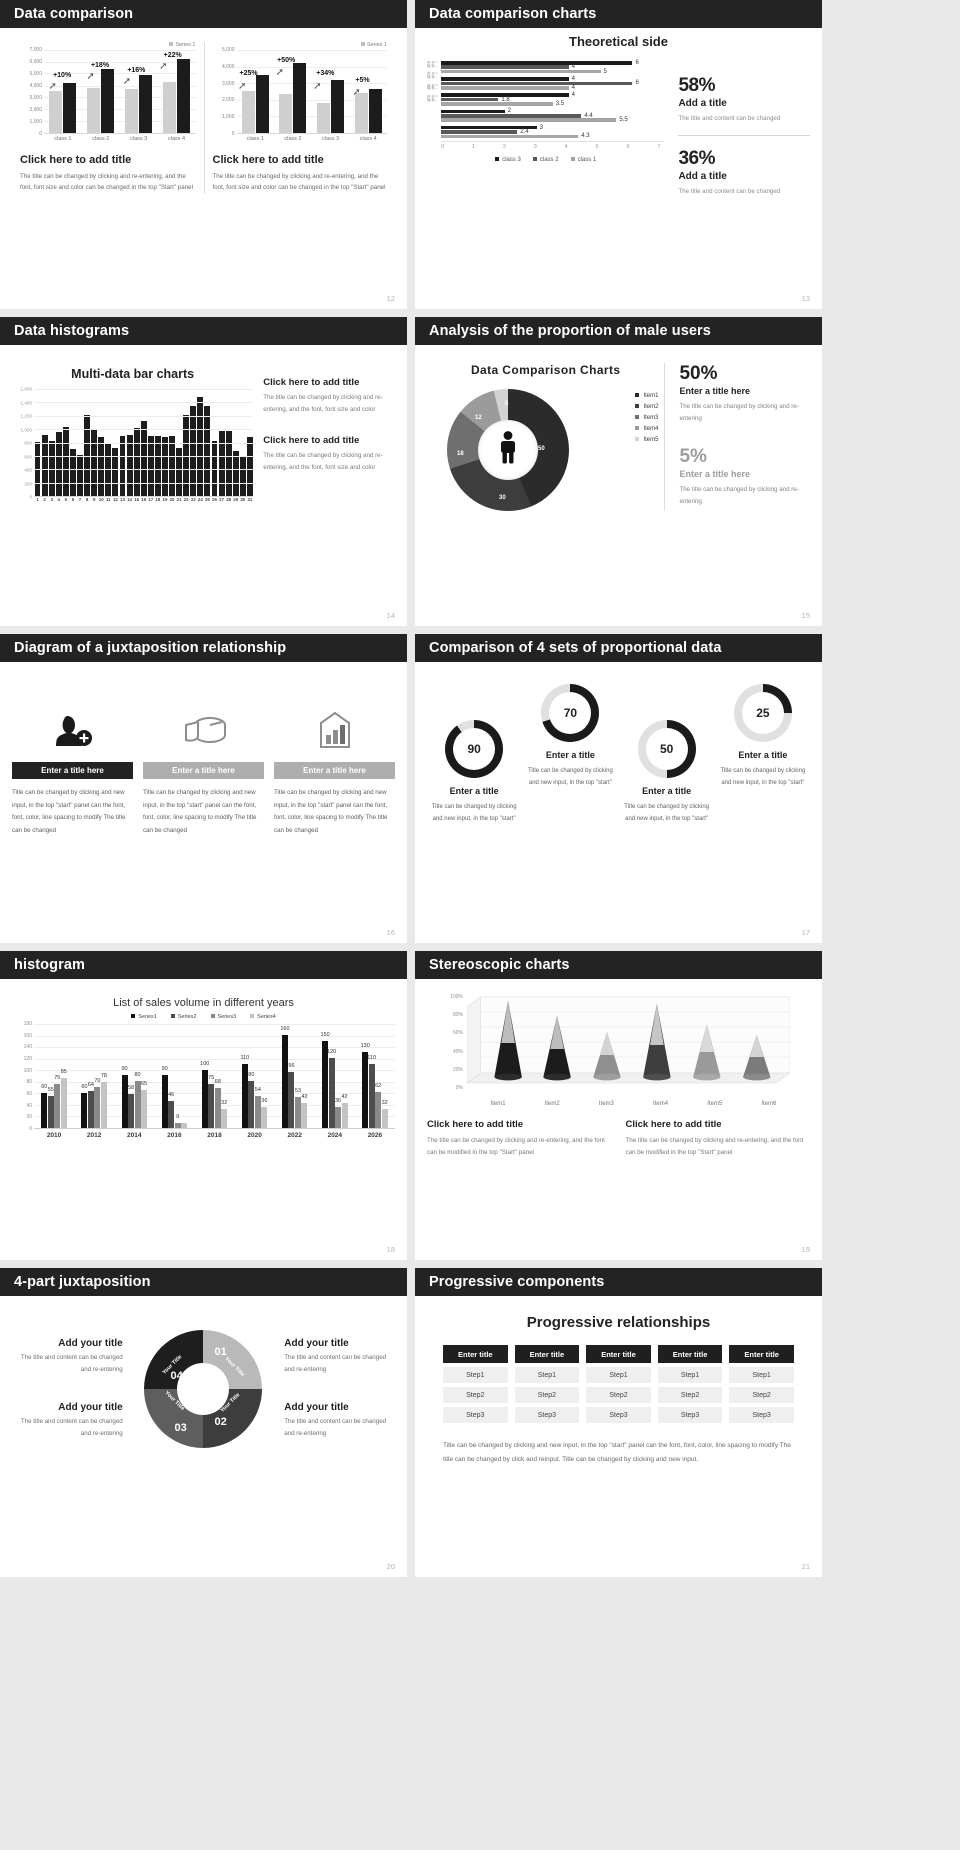 This screenshot has height=1850, width=960. Describe the element at coordinates (805, 1249) in the screenshot. I see `page-number: 19` at that location.